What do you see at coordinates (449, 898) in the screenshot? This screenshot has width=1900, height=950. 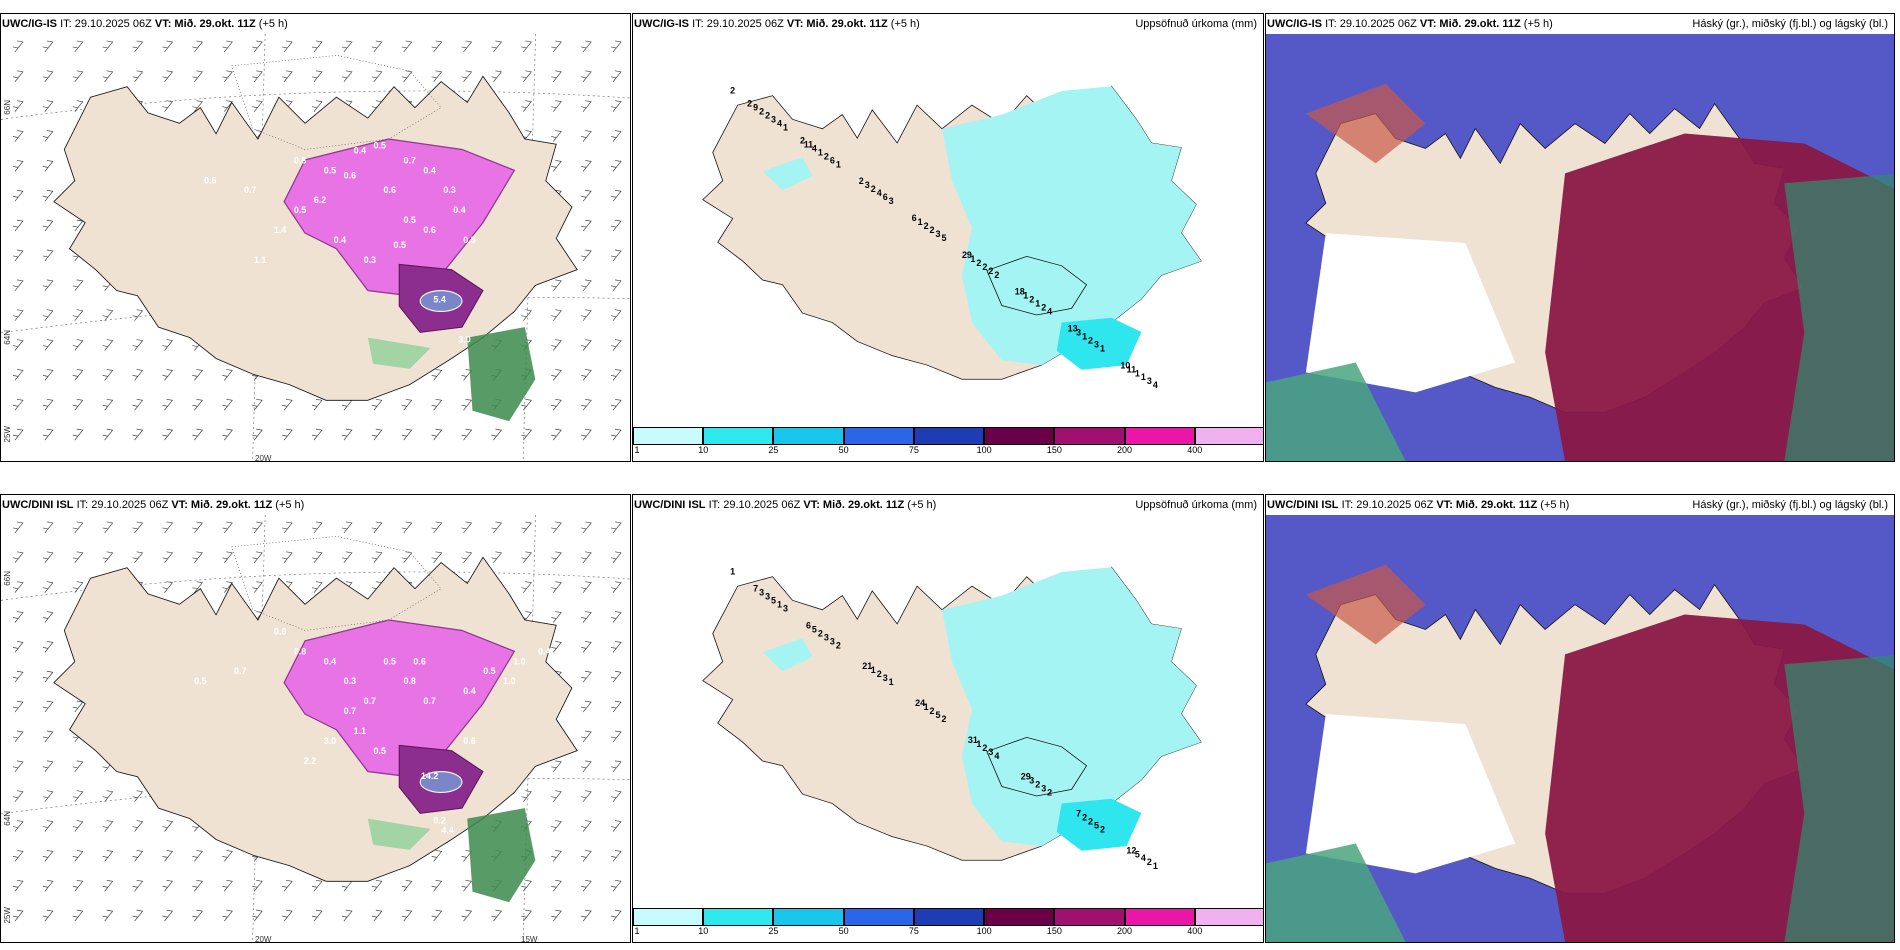 I see `value-label: 3.7` at bounding box center [449, 898].